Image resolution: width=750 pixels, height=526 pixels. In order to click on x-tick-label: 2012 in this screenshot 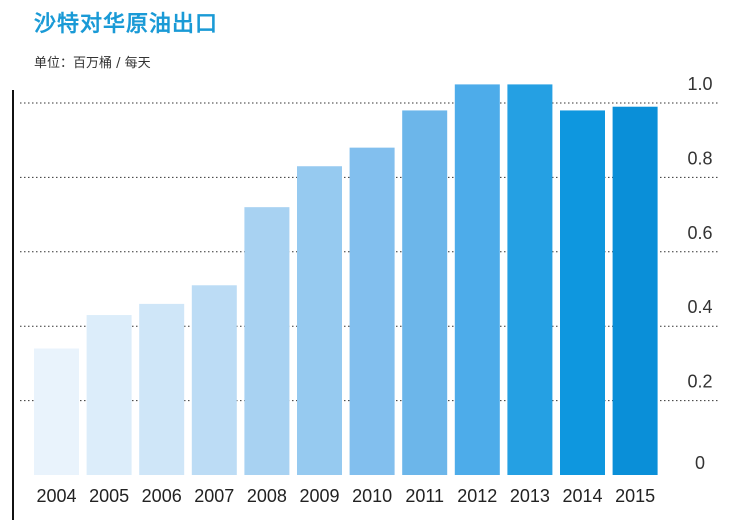, I will do `click(477, 496)`.